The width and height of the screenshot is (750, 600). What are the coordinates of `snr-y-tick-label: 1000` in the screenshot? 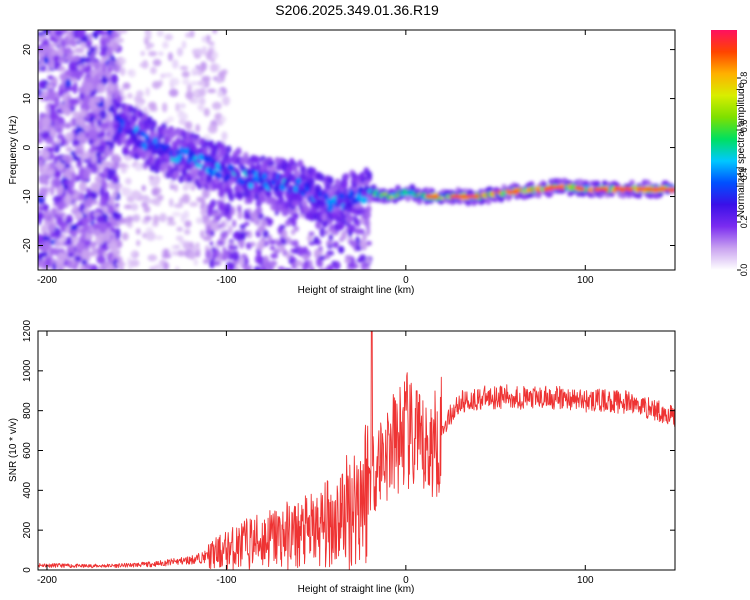 It's located at (27, 370).